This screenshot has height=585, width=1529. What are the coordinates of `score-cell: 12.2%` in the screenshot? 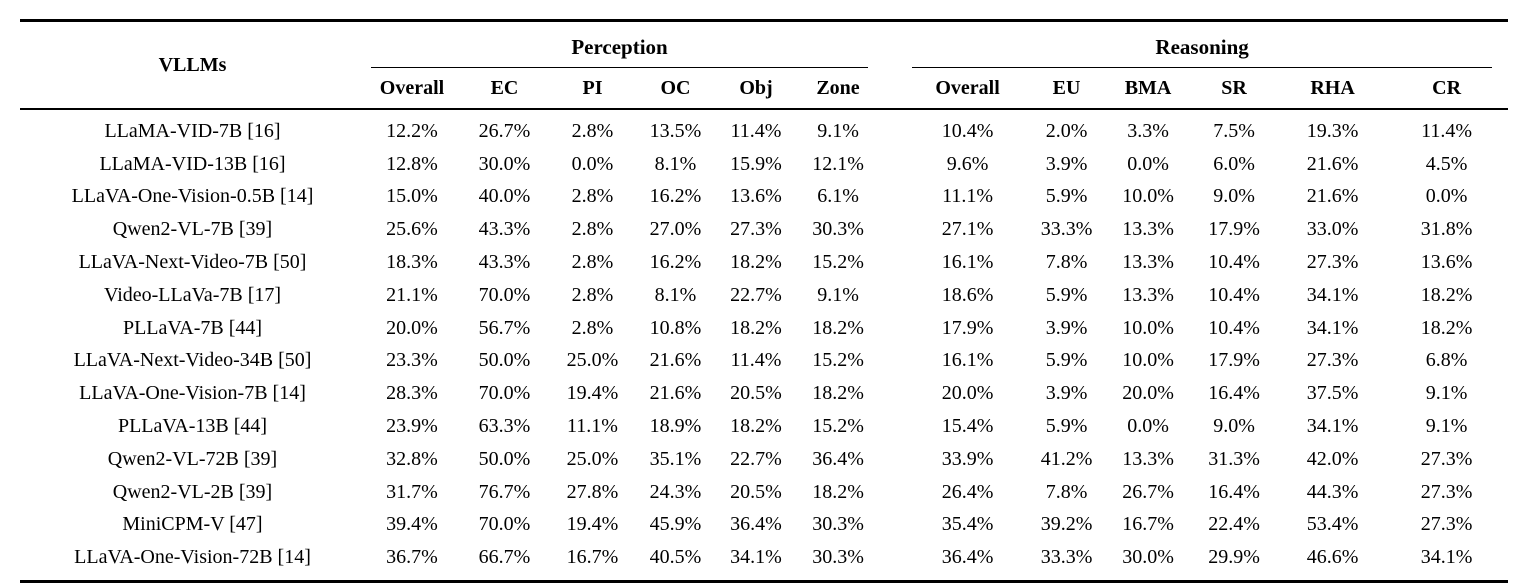 It's located at (412, 130).